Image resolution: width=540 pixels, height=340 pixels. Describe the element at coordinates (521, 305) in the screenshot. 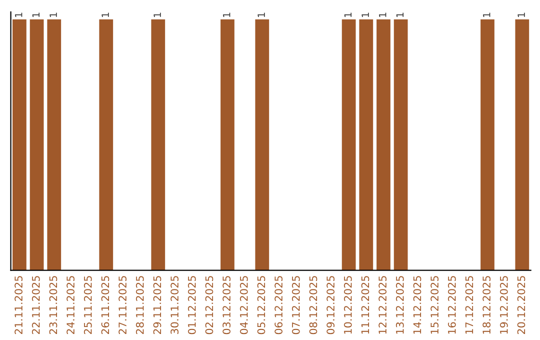

I see `x-tick-label: 20.12.2025` at that location.